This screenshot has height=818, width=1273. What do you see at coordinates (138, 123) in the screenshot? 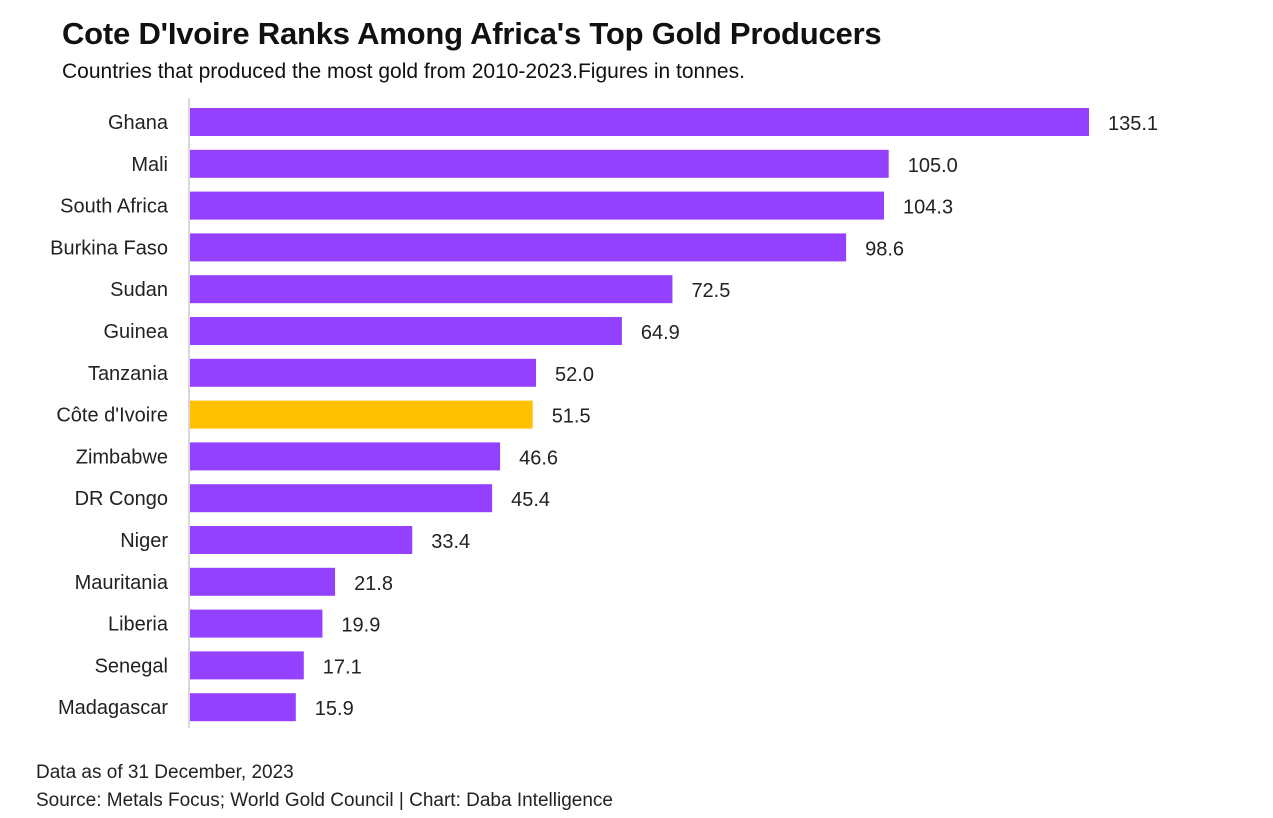
I see `category-label: Ghana` at bounding box center [138, 123].